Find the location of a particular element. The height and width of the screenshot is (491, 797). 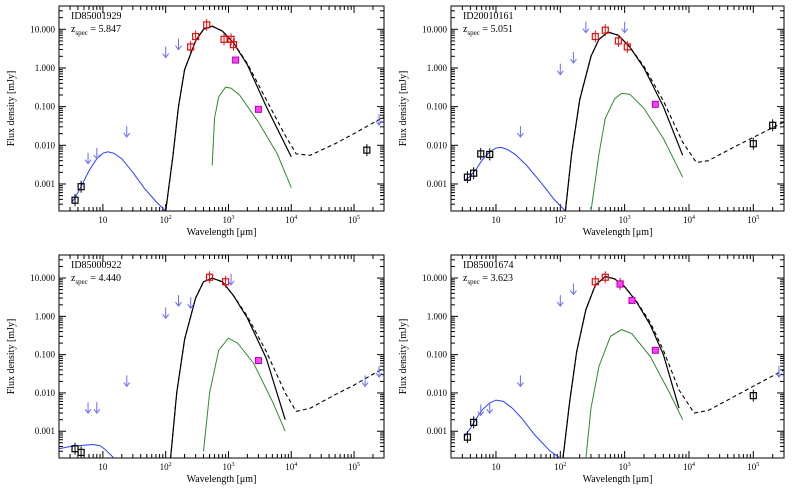

object-id-label: ID20010161 is located at coordinates (488, 16).